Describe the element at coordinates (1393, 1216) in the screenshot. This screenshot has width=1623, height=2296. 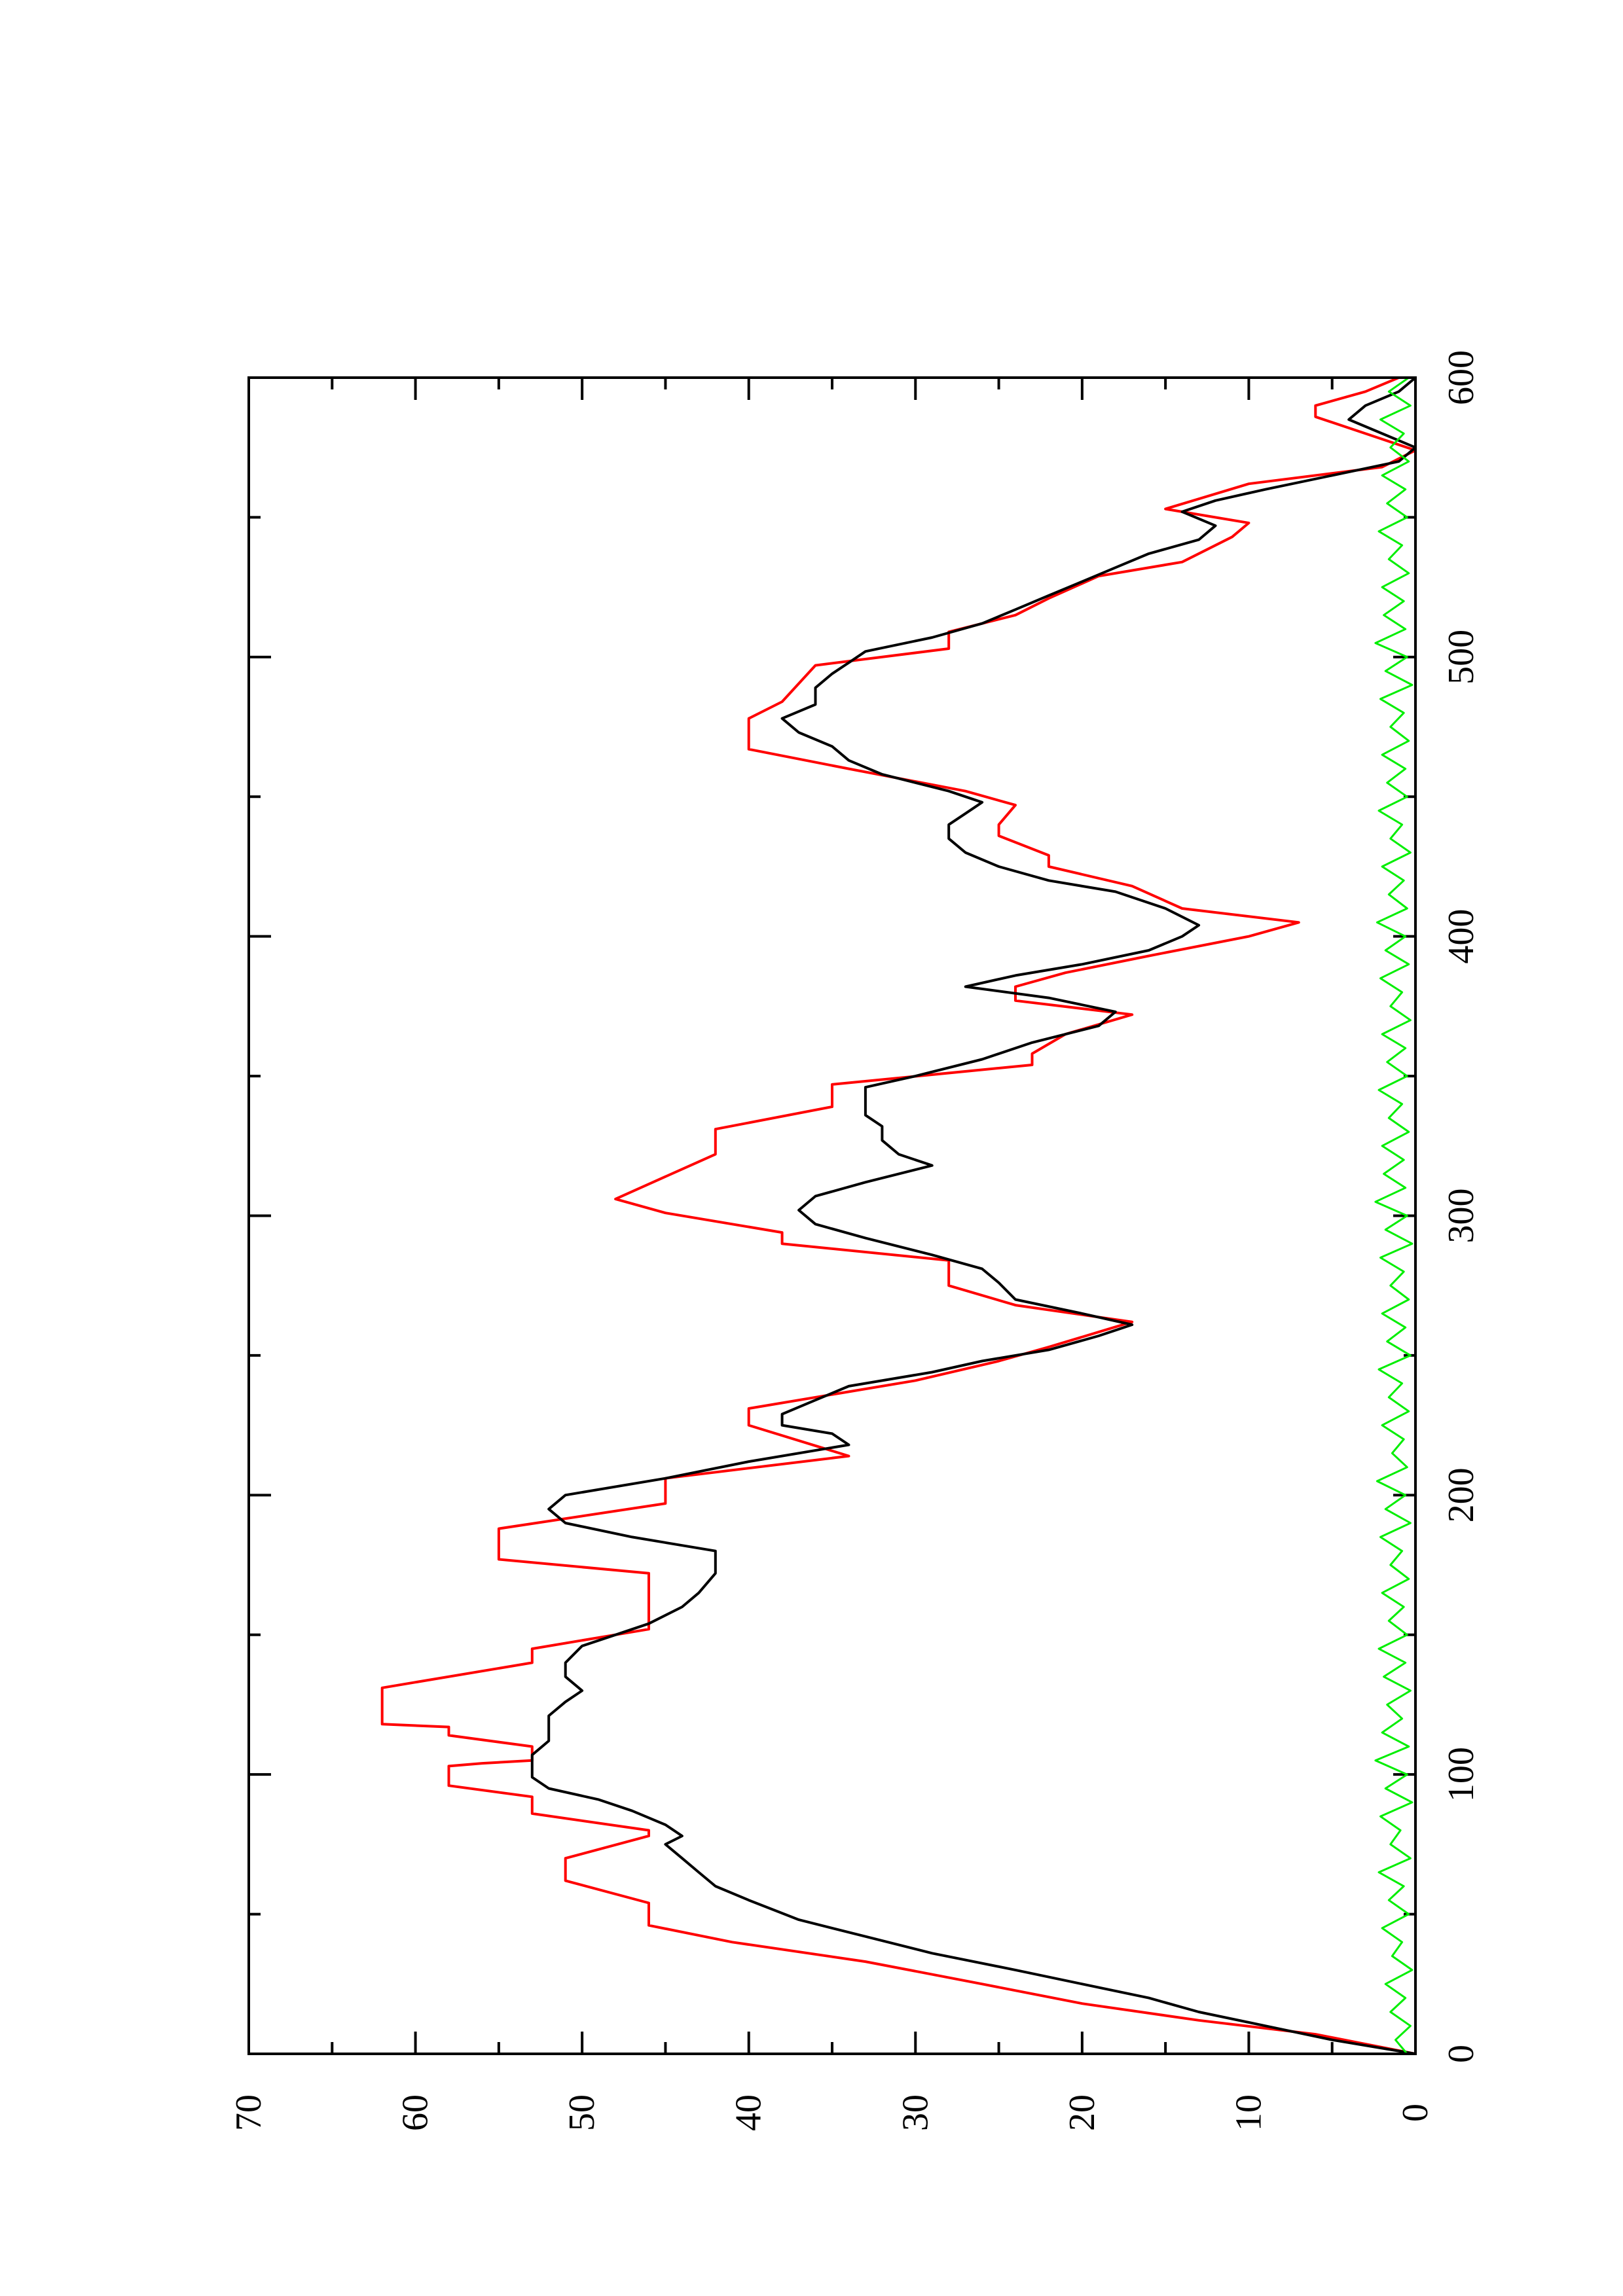
I see `green-noise-series-line` at that location.